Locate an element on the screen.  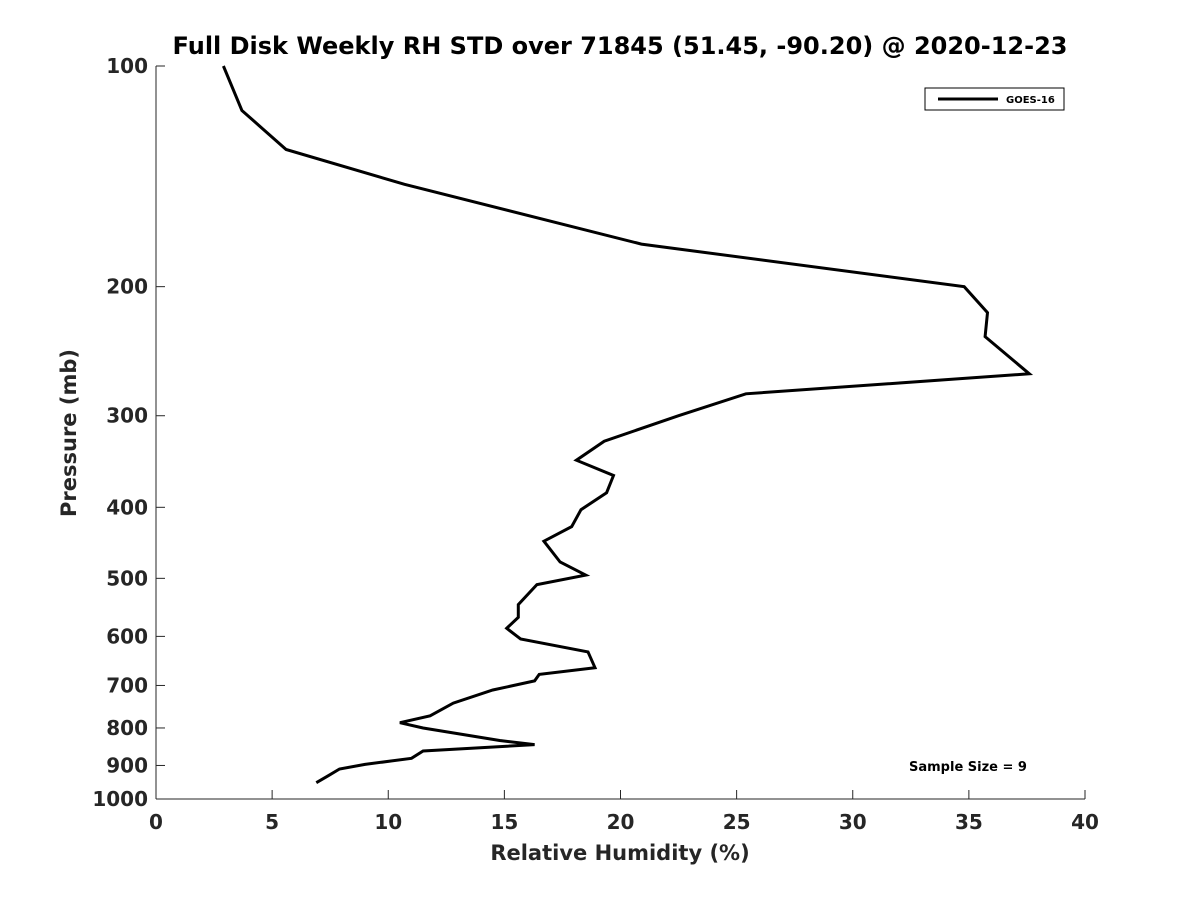
y-tick-label: 900 is located at coordinates (127, 765).